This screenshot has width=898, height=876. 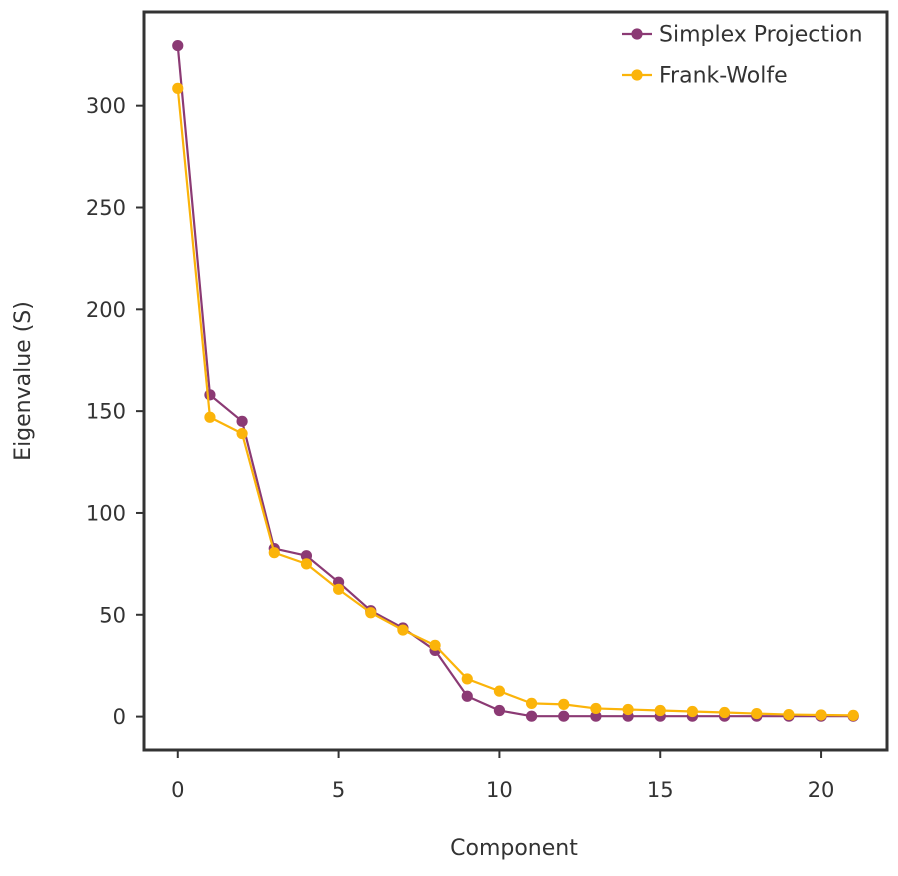 I want to click on legend-entry: Frank-Wolfe, so click(x=705, y=76).